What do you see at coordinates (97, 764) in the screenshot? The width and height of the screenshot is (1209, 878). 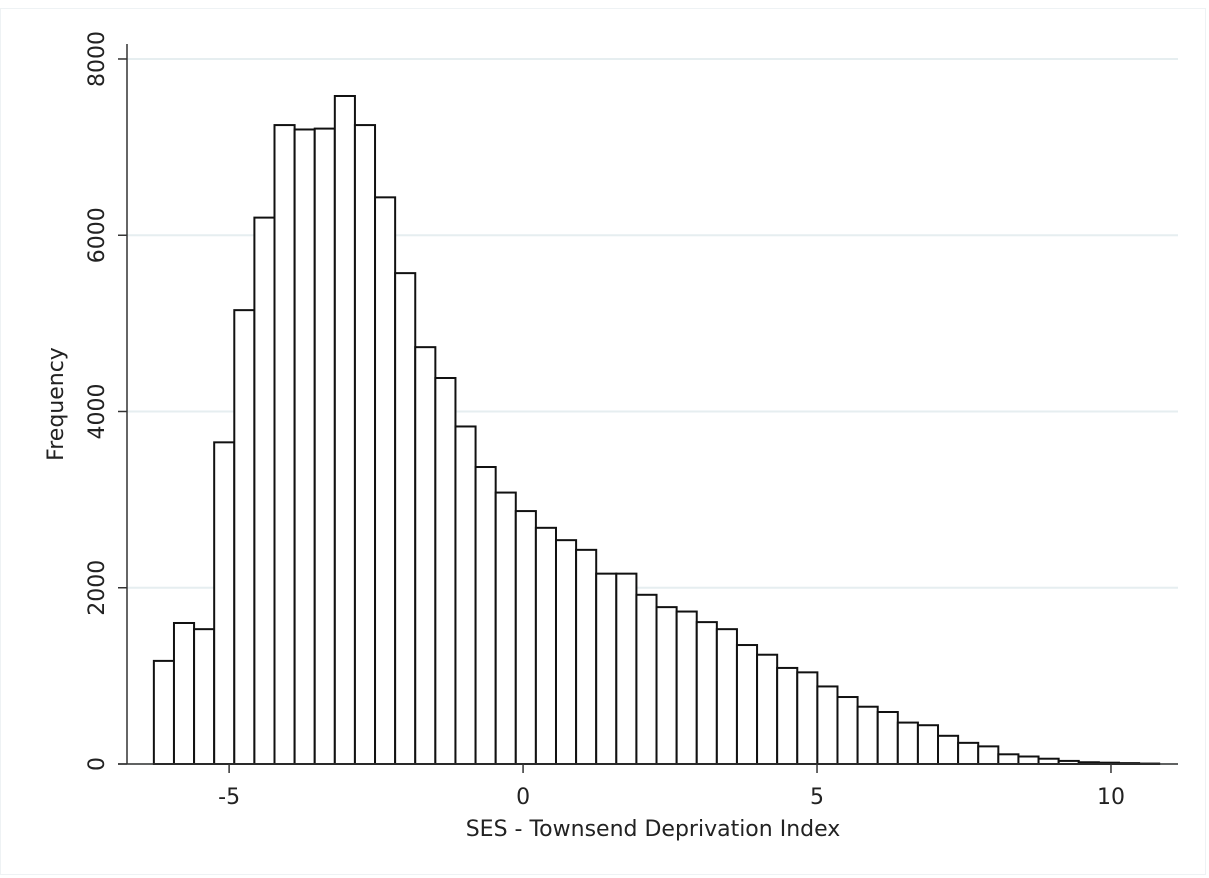 I see `y-tick-label: 0` at bounding box center [97, 764].